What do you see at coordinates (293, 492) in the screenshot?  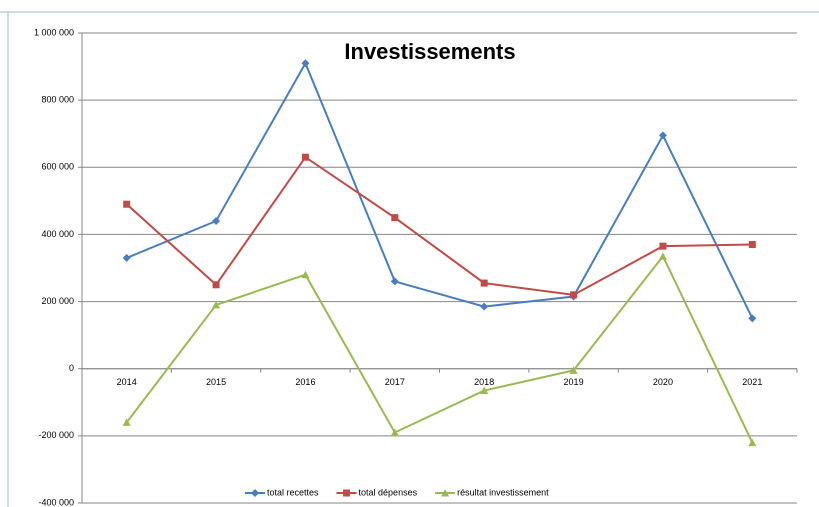 I see `legend-label: total recettes` at bounding box center [293, 492].